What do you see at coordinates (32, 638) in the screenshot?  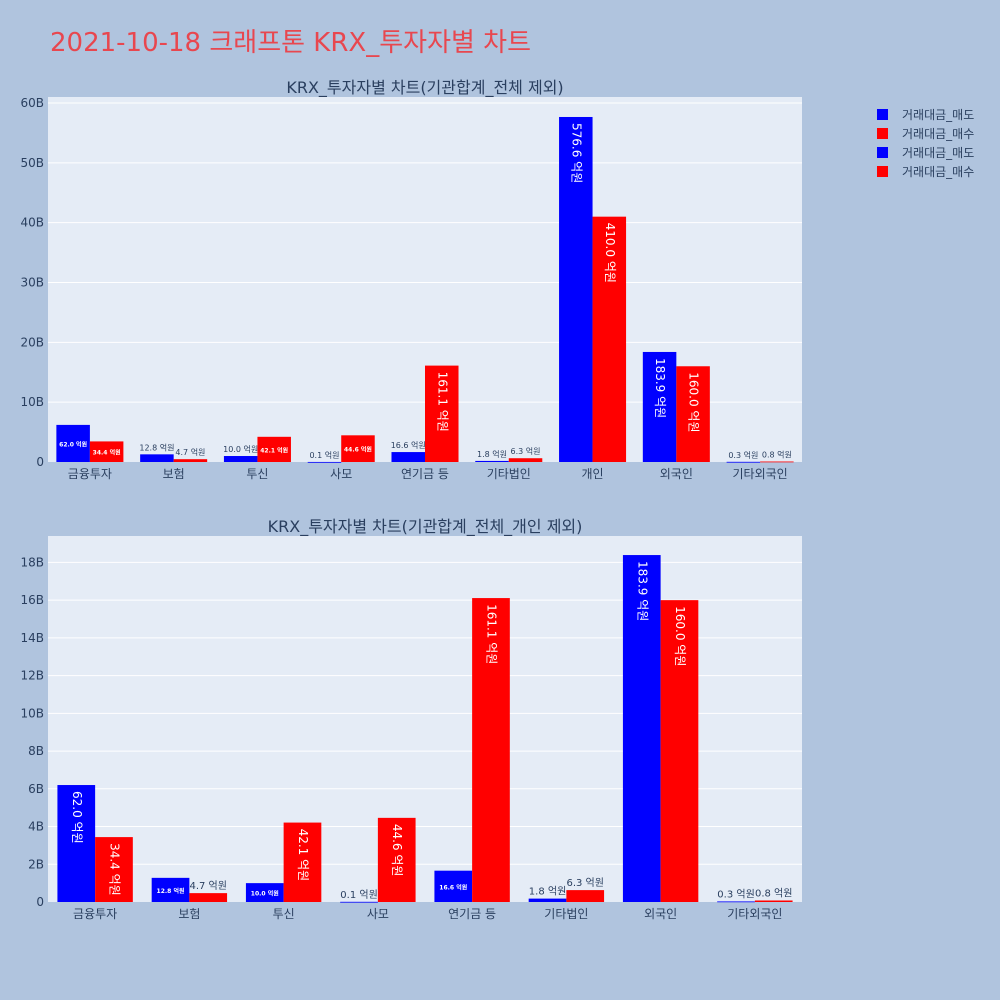 I see `y-tick-label: 14B` at bounding box center [32, 638].